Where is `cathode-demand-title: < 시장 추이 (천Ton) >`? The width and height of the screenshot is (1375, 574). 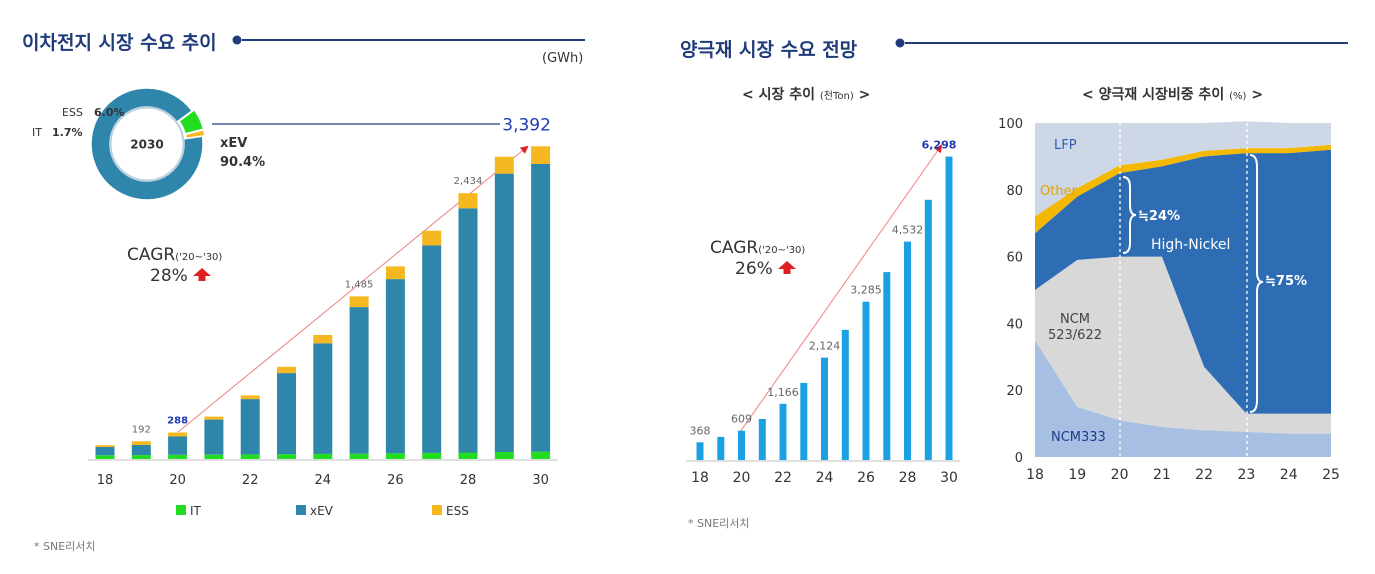
cathode-demand-title: < 시장 추이 (천Ton) > is located at coordinates (806, 94).